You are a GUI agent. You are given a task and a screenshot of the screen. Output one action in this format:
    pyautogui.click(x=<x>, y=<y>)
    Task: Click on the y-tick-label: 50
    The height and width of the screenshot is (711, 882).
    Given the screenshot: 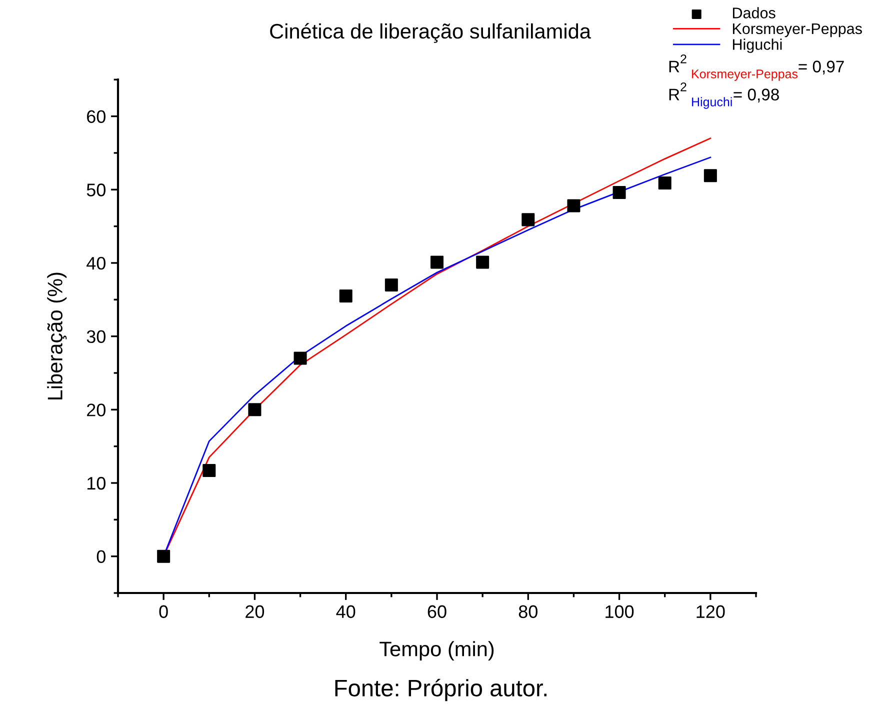 What is the action you would take?
    pyautogui.click(x=96, y=190)
    